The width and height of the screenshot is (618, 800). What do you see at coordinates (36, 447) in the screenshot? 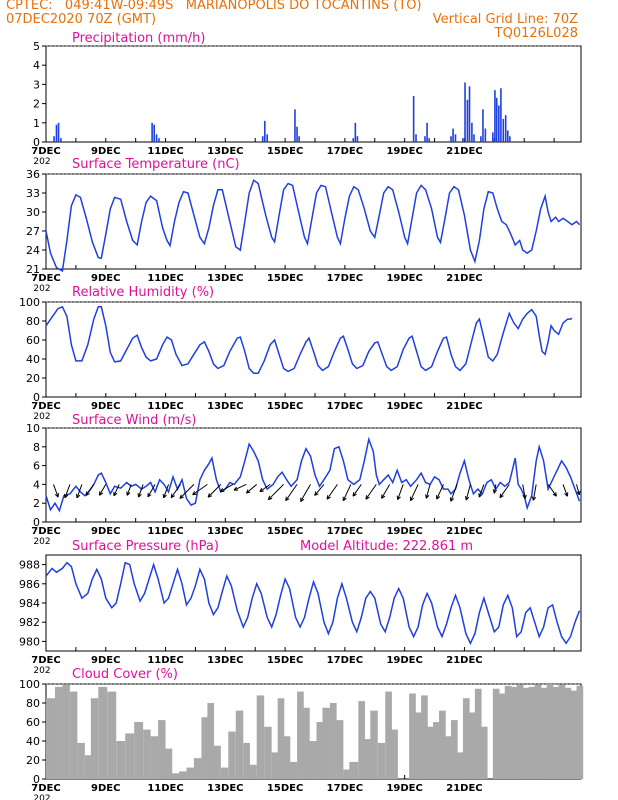
I see `y-tick-label: 8` at bounding box center [36, 447].